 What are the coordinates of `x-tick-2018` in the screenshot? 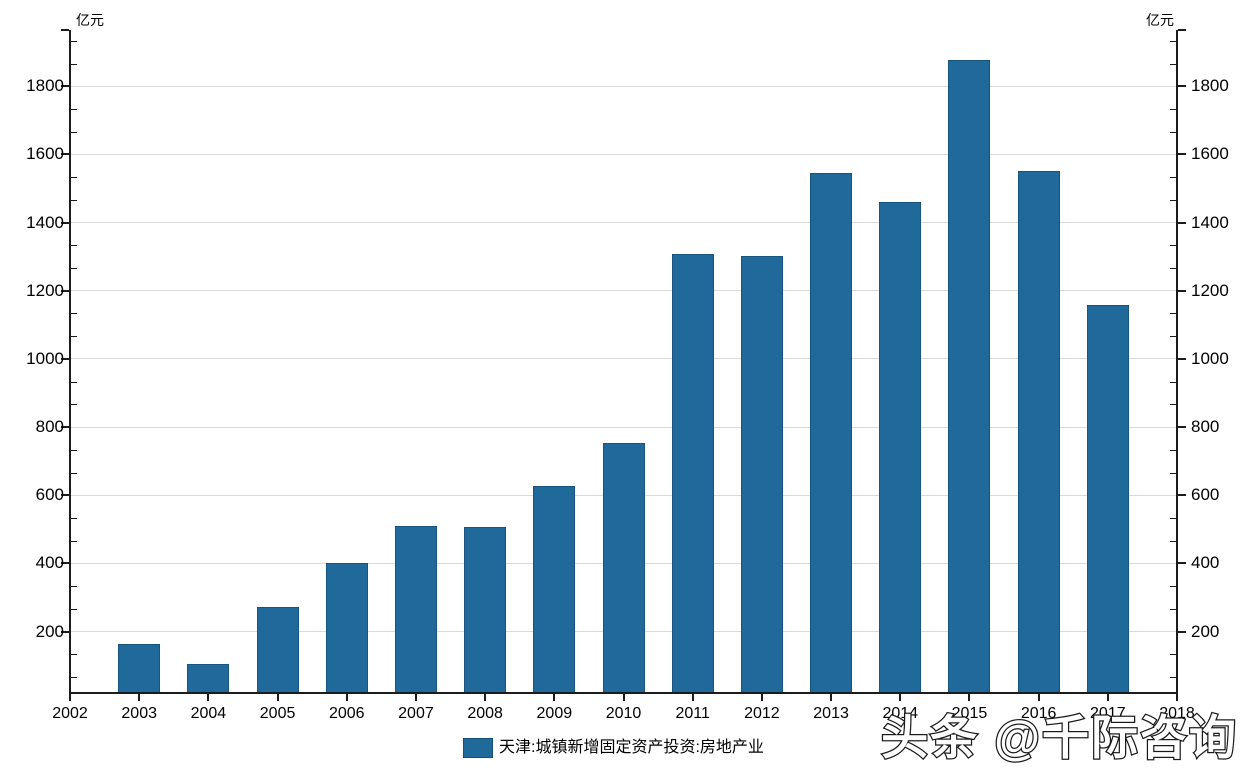 It's located at (1177, 697).